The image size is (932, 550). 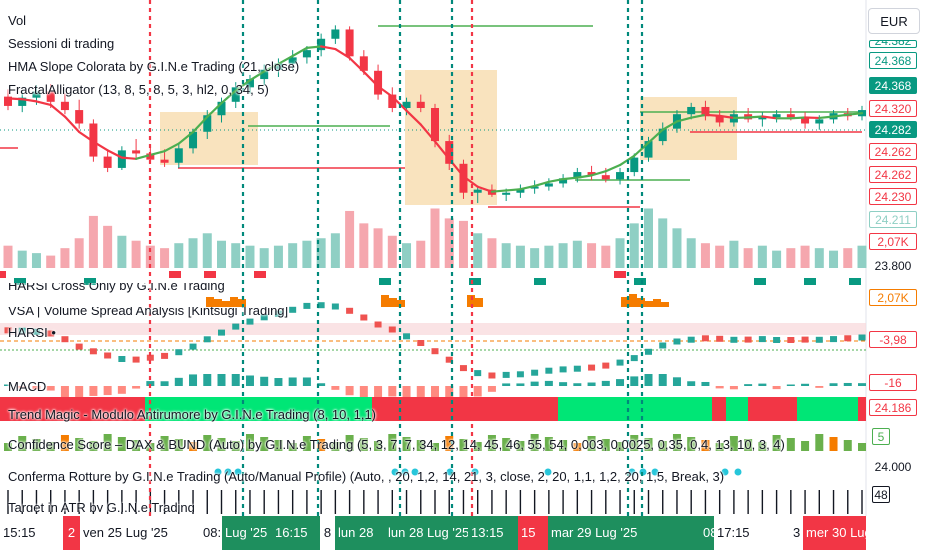 I want to click on pane-label-macd: MACD, so click(x=27, y=386).